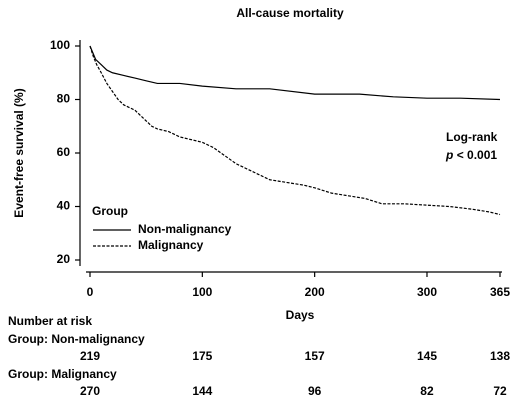 The height and width of the screenshot is (403, 526). I want to click on x-tick-label: 100, so click(202, 292).